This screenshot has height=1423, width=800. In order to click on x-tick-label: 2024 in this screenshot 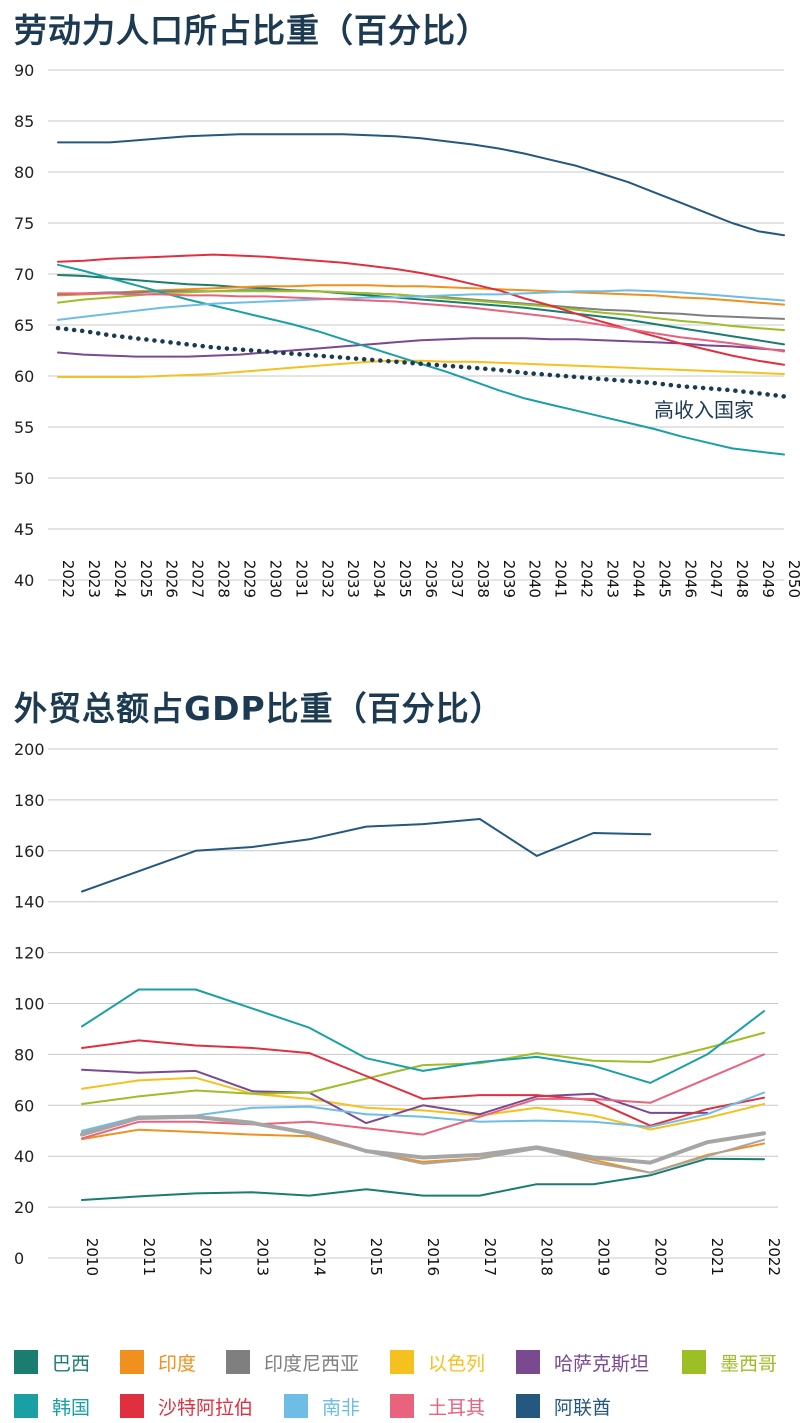, I will do `click(120, 579)`.